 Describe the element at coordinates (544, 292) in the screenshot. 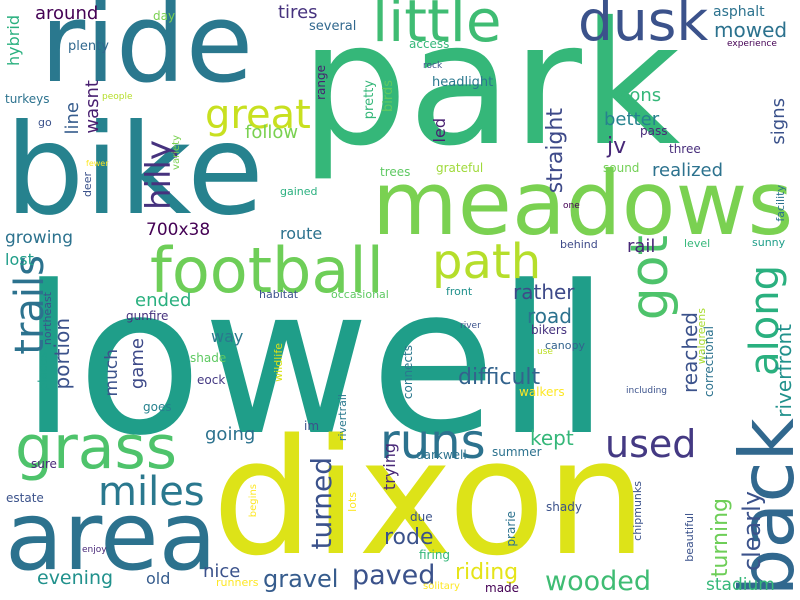

I see `word-rather: rather` at that location.